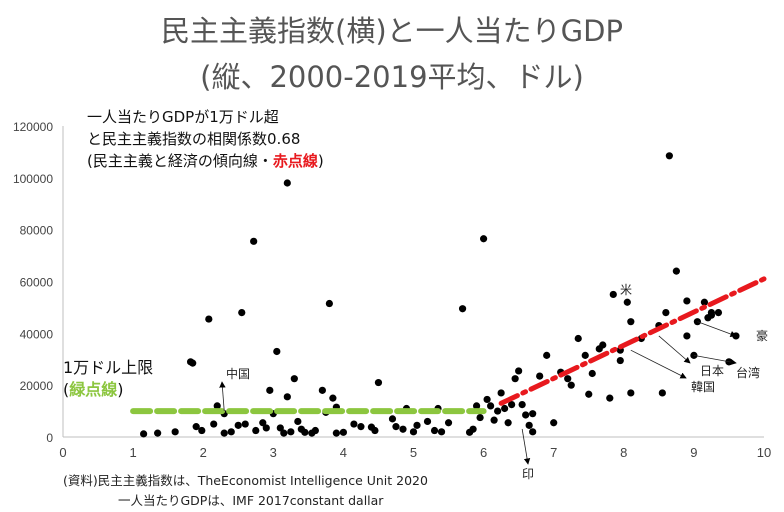  What do you see at coordinates (93, 389) in the screenshot?
I see `green-dotted-label: 緑点線` at bounding box center [93, 389].